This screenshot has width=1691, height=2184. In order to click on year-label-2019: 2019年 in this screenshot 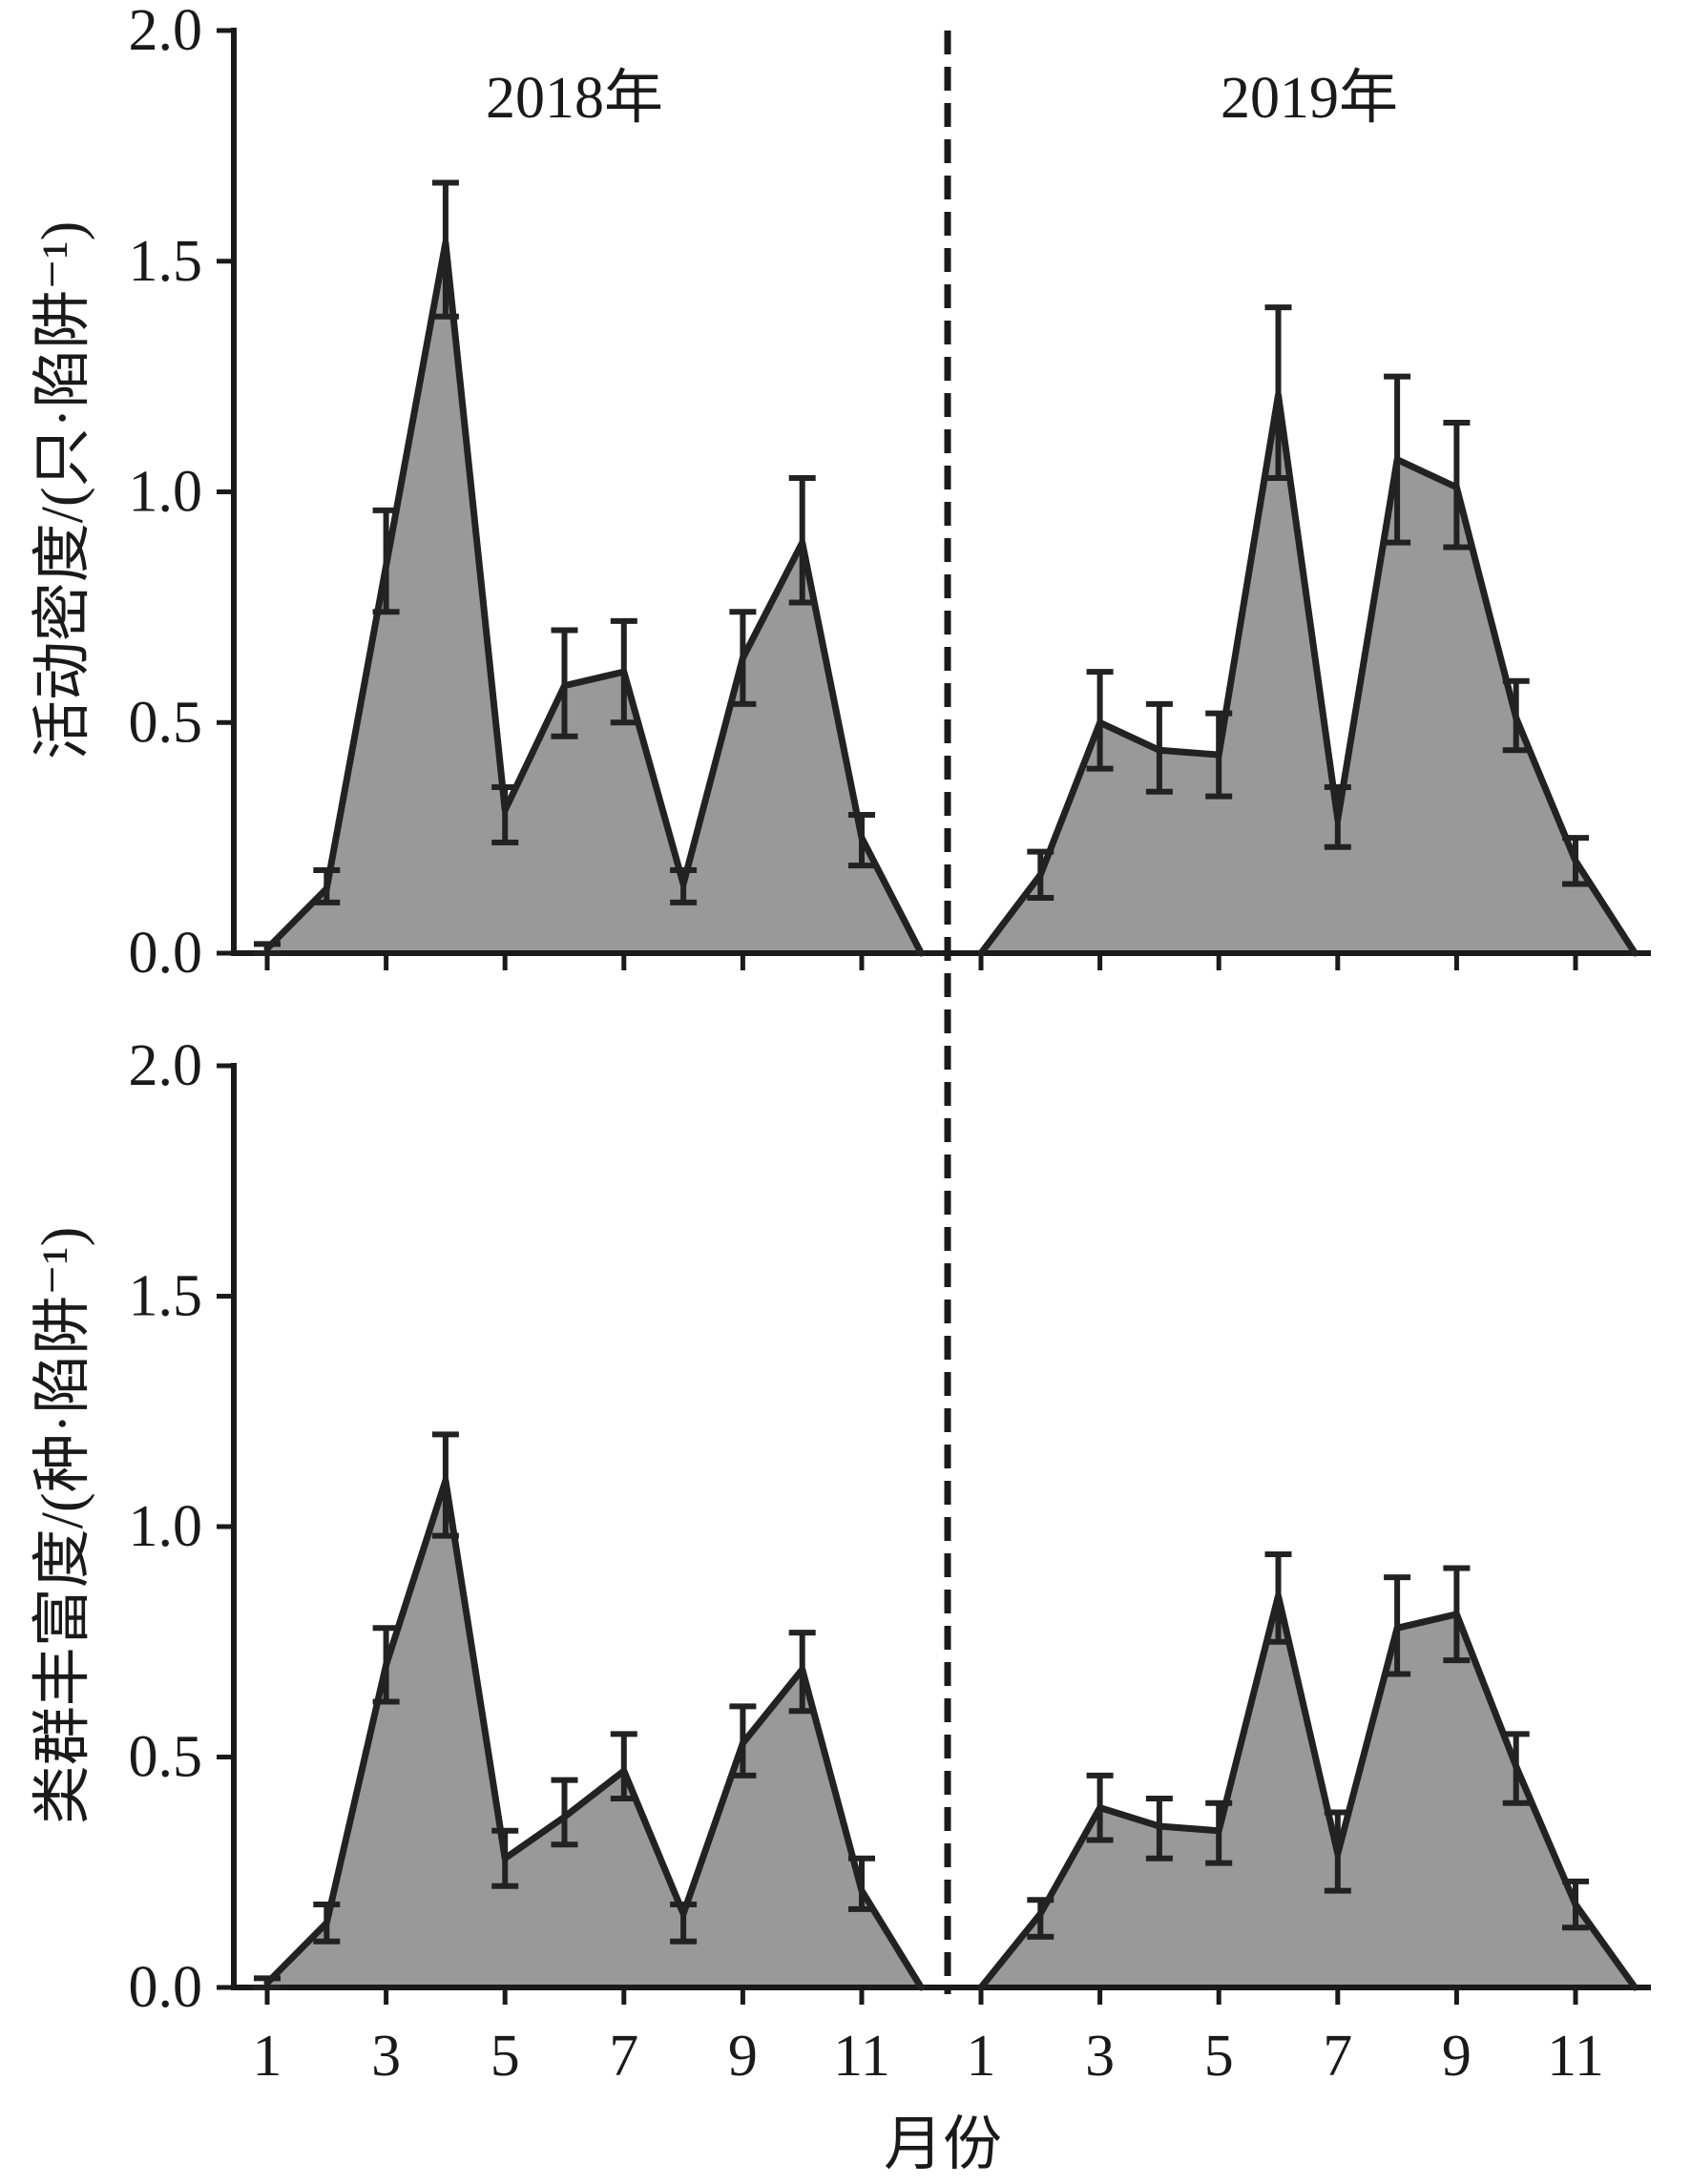, I will do `click(1309, 99)`.